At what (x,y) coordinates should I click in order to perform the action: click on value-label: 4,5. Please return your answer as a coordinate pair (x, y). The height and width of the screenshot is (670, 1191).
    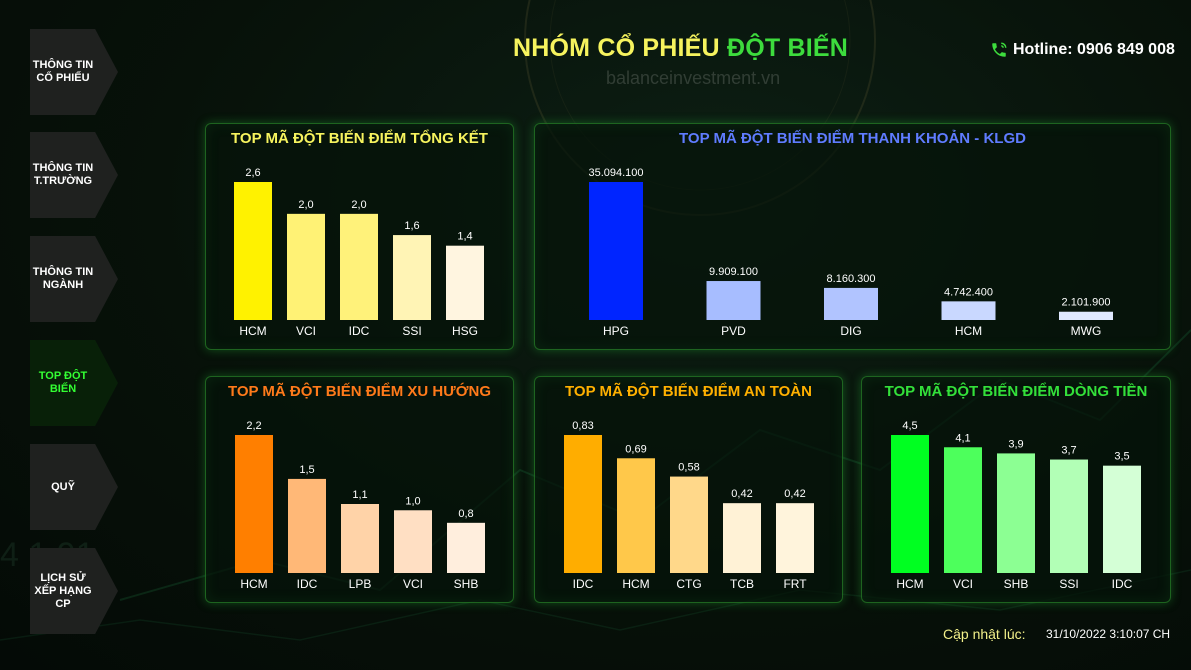
    Looking at the image, I should click on (909, 426).